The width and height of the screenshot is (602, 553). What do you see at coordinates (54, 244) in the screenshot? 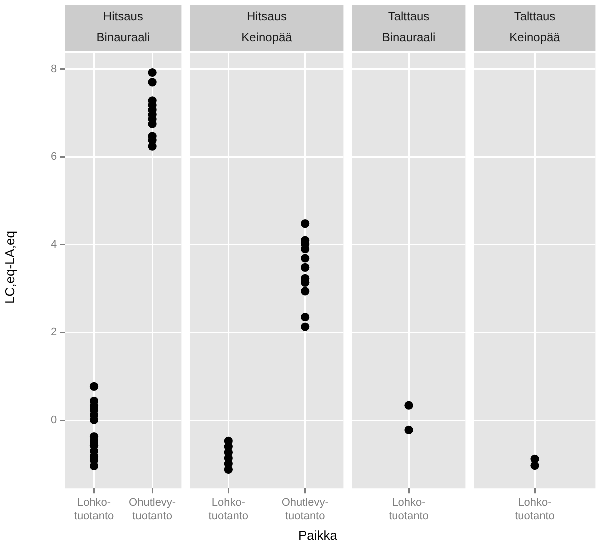
I see `y-tick-label: 4` at bounding box center [54, 244].